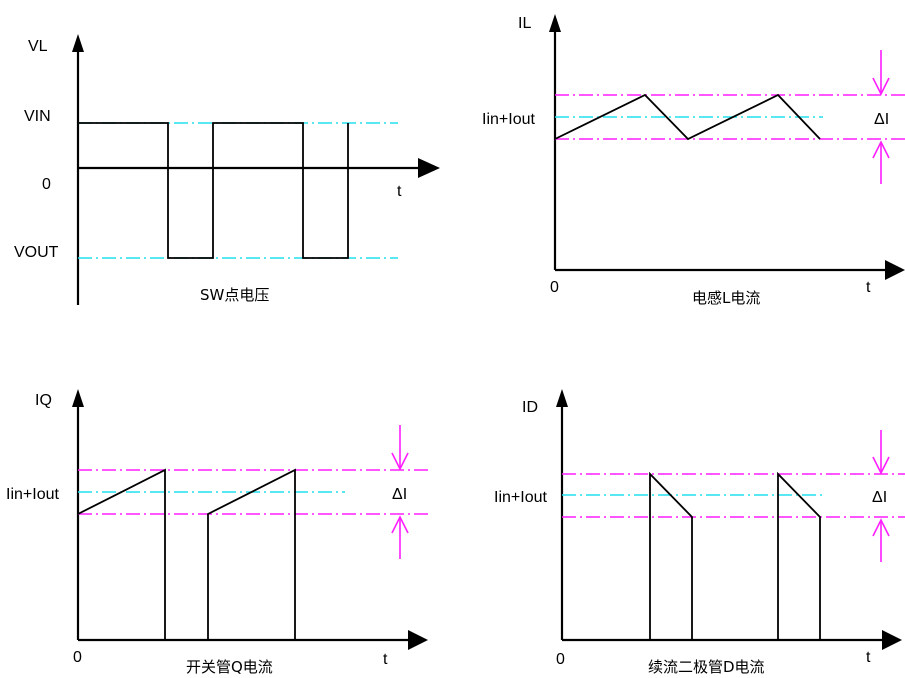 The height and width of the screenshot is (678, 905). Describe the element at coordinates (868, 287) in the screenshot. I see `il-x-label: t` at that location.